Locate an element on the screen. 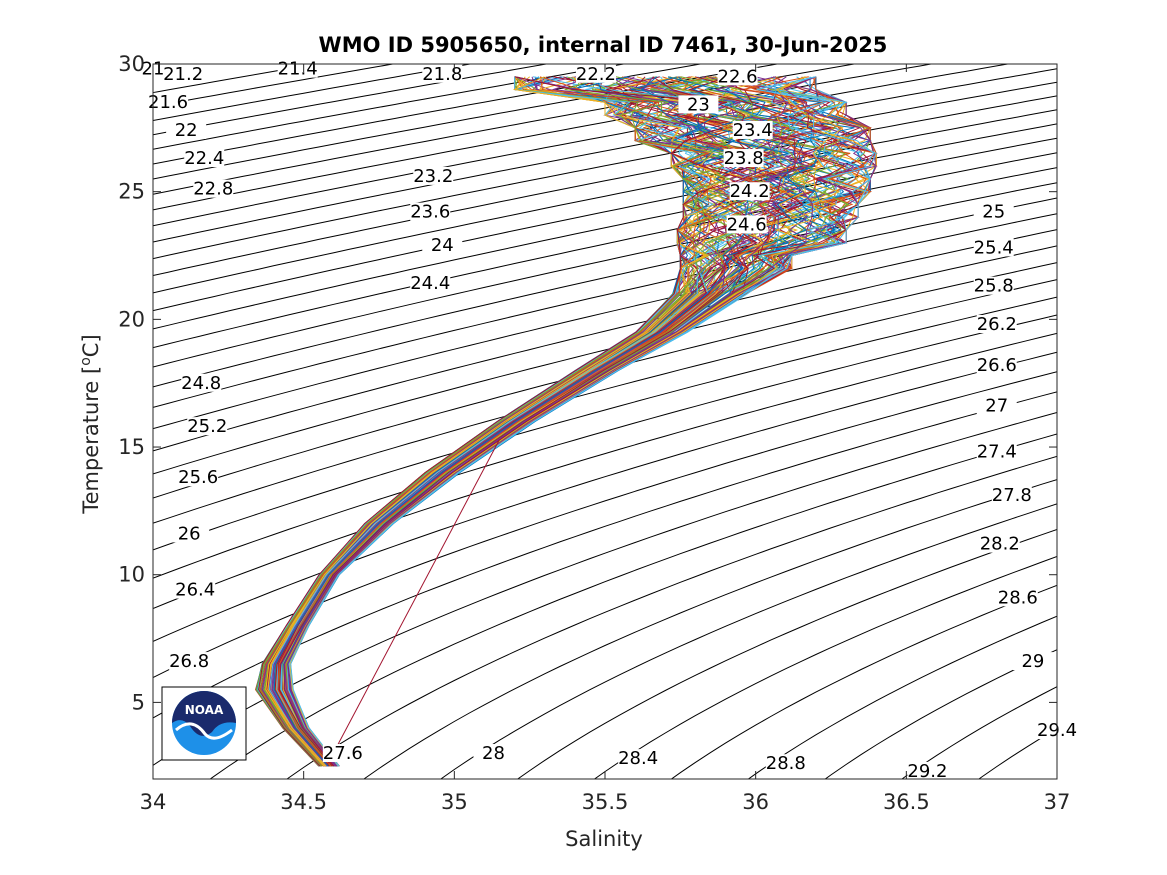 Image resolution: width=1167 pixels, height=875 pixels. y-tick-label: 5 is located at coordinates (138, 702).